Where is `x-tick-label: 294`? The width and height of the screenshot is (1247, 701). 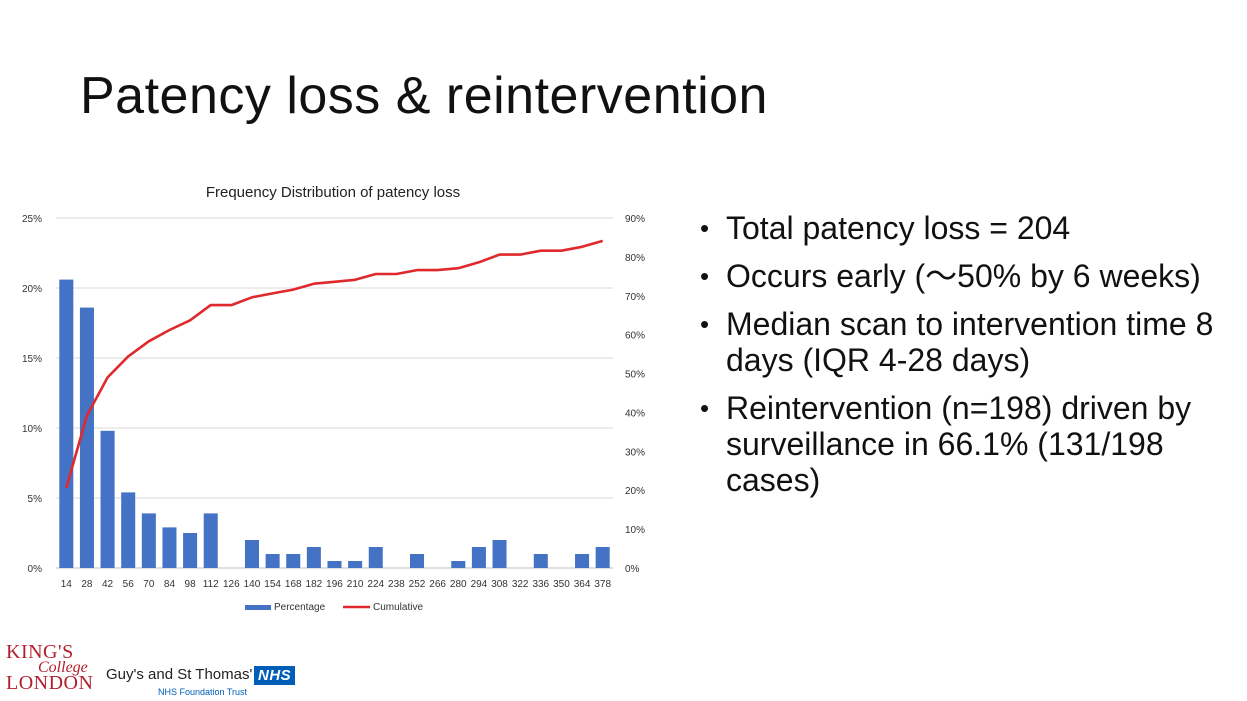
x-tick-label: 294 is located at coordinates (479, 584).